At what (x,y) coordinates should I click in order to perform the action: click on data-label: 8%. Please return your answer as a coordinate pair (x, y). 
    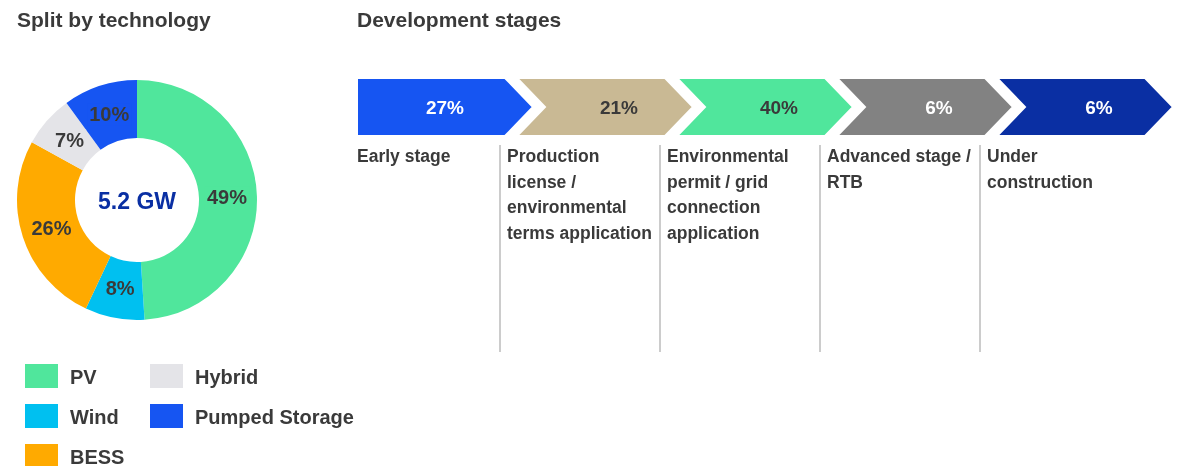
    Looking at the image, I should click on (120, 288).